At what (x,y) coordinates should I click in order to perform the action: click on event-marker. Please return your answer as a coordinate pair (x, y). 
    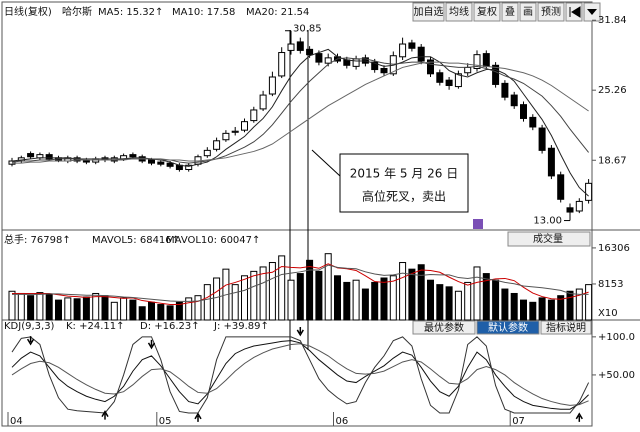
    Looking at the image, I should click on (478, 224).